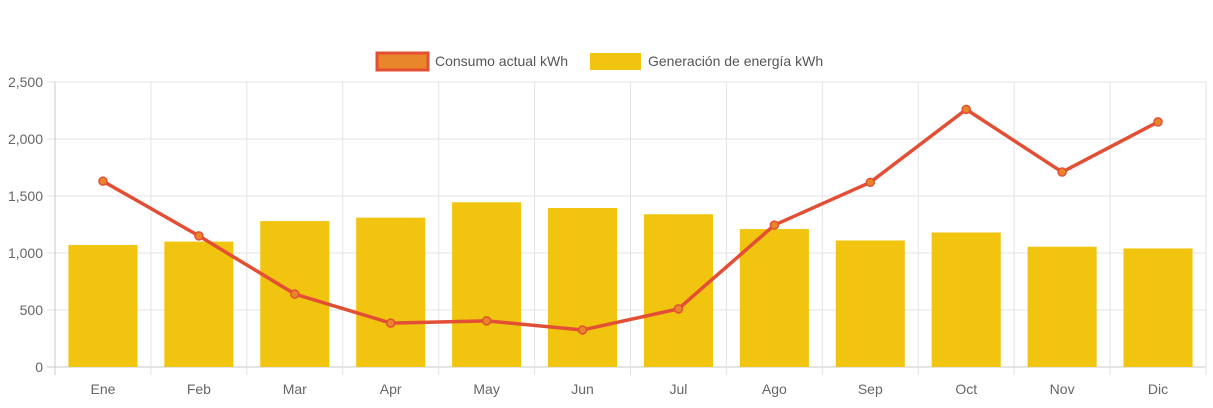  I want to click on x-tick-label: Oct, so click(966, 389).